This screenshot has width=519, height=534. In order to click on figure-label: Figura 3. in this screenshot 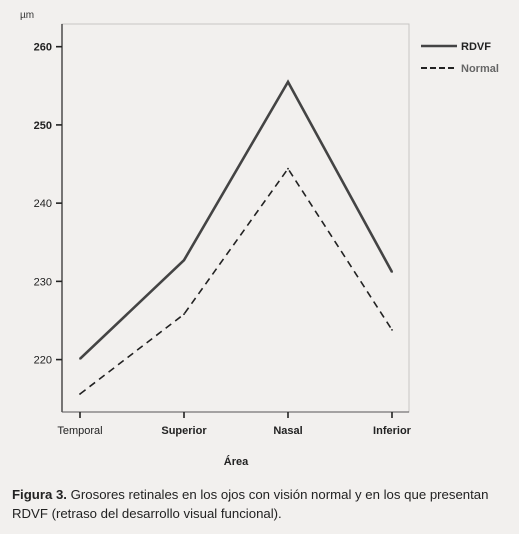, I will do `click(39, 494)`.